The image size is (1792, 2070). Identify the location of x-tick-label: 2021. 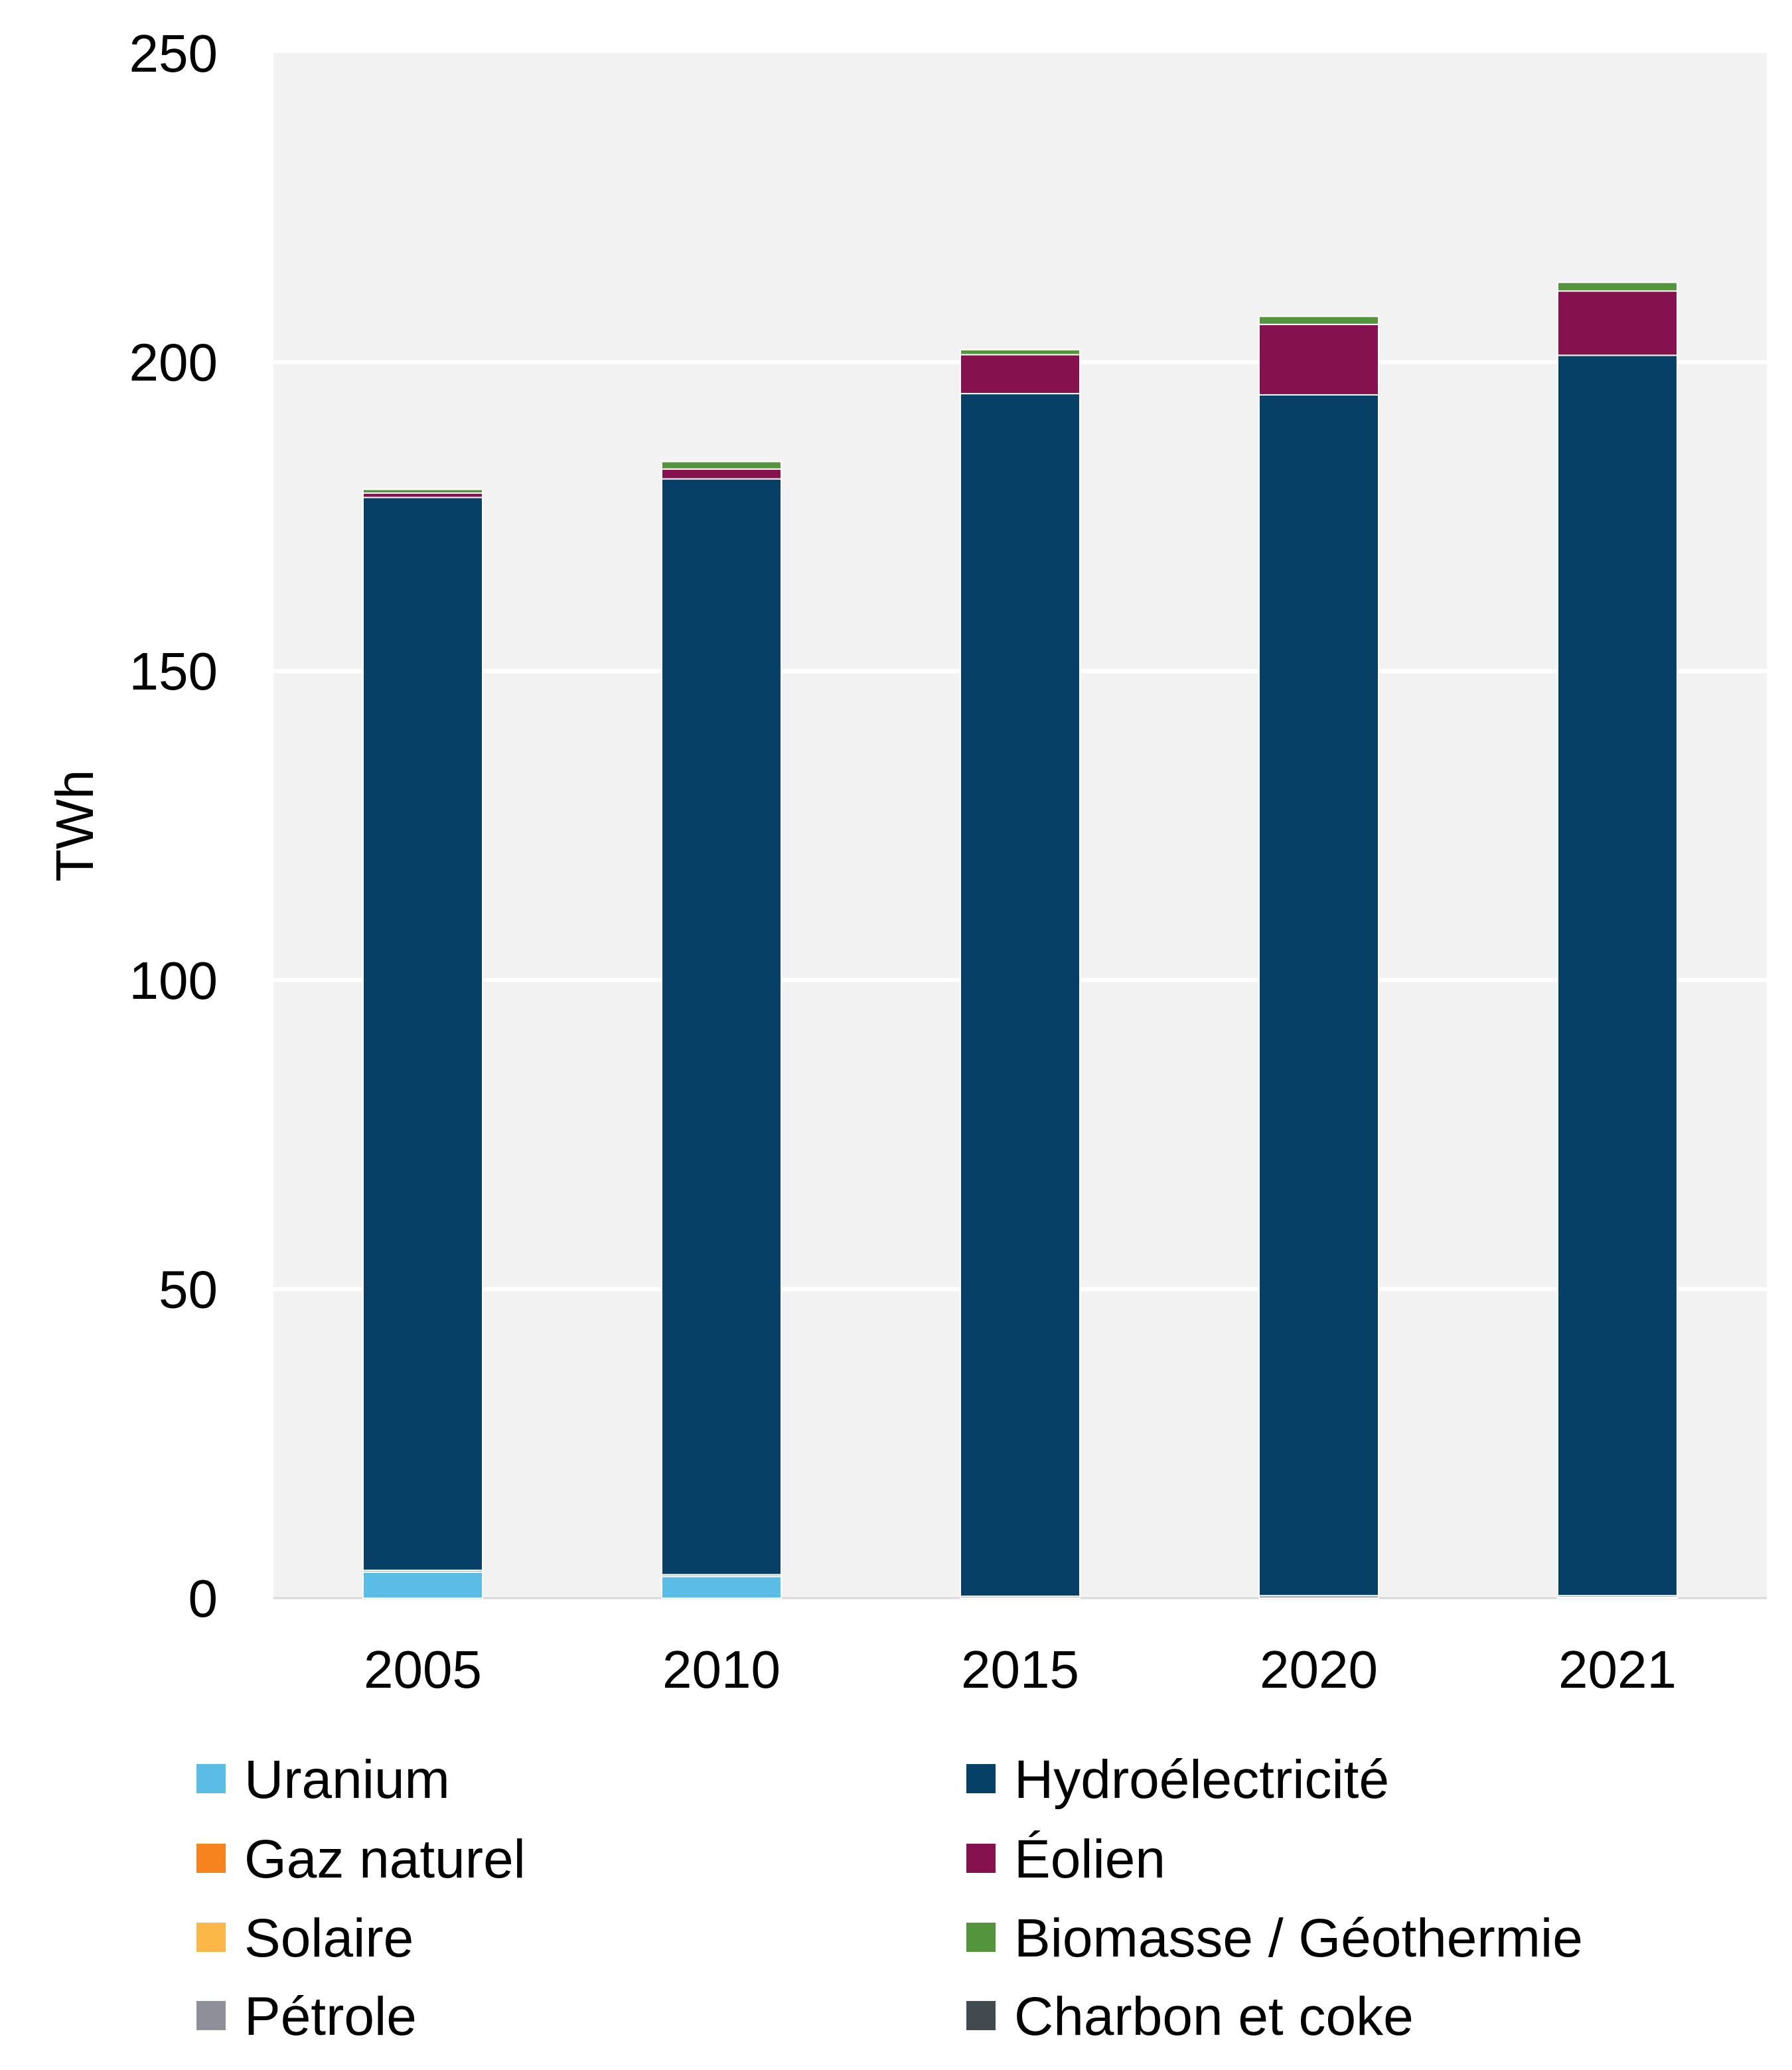
(1617, 1669).